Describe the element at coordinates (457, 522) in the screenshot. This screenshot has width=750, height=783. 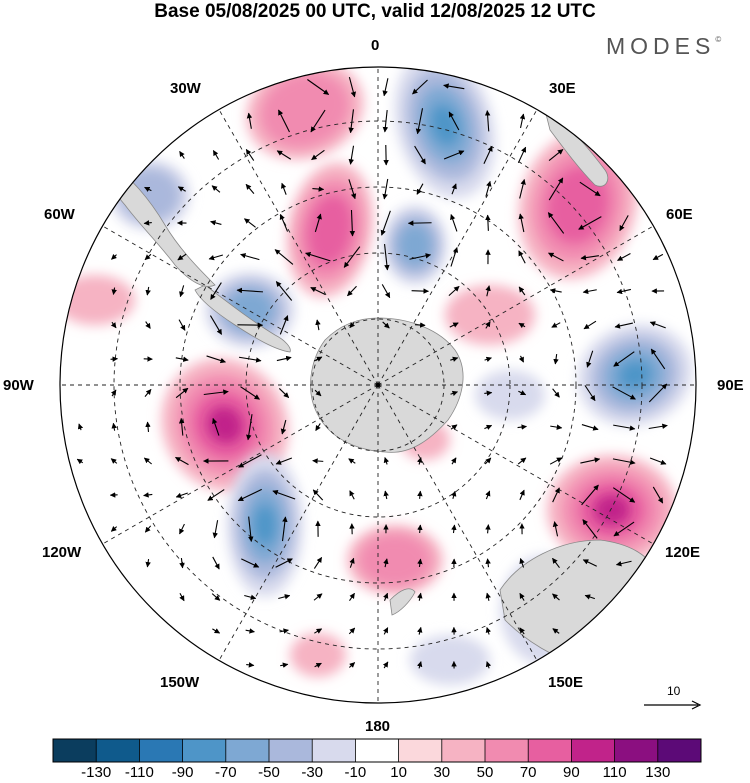
I see `meridian-line` at that location.